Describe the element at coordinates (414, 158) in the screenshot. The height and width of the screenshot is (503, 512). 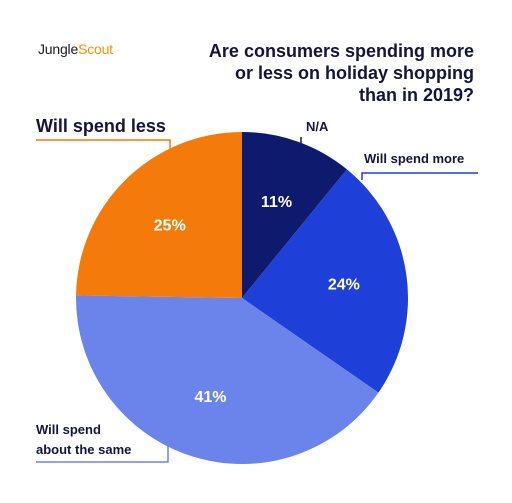
I see `callout-label-more: Will spend more` at that location.